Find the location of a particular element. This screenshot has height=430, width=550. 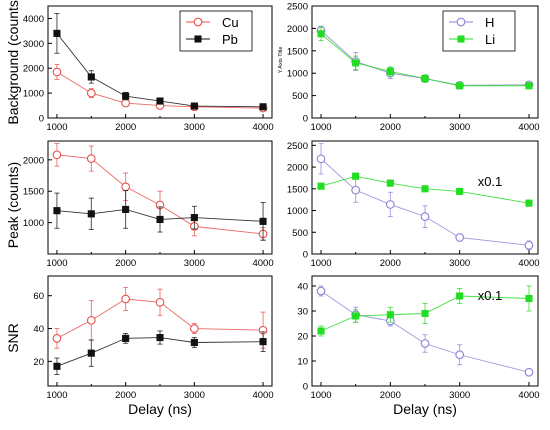

y-tick-label: 20 is located at coordinates (38, 362).